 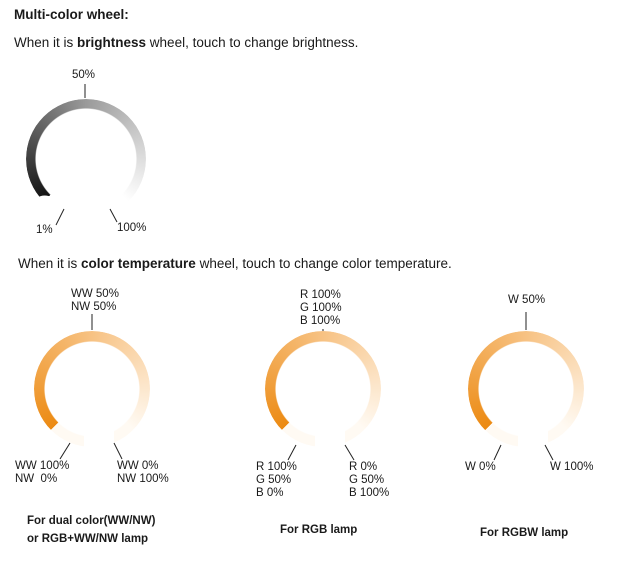 I want to click on brightness-gap-cover-right, so click(x=127, y=209).